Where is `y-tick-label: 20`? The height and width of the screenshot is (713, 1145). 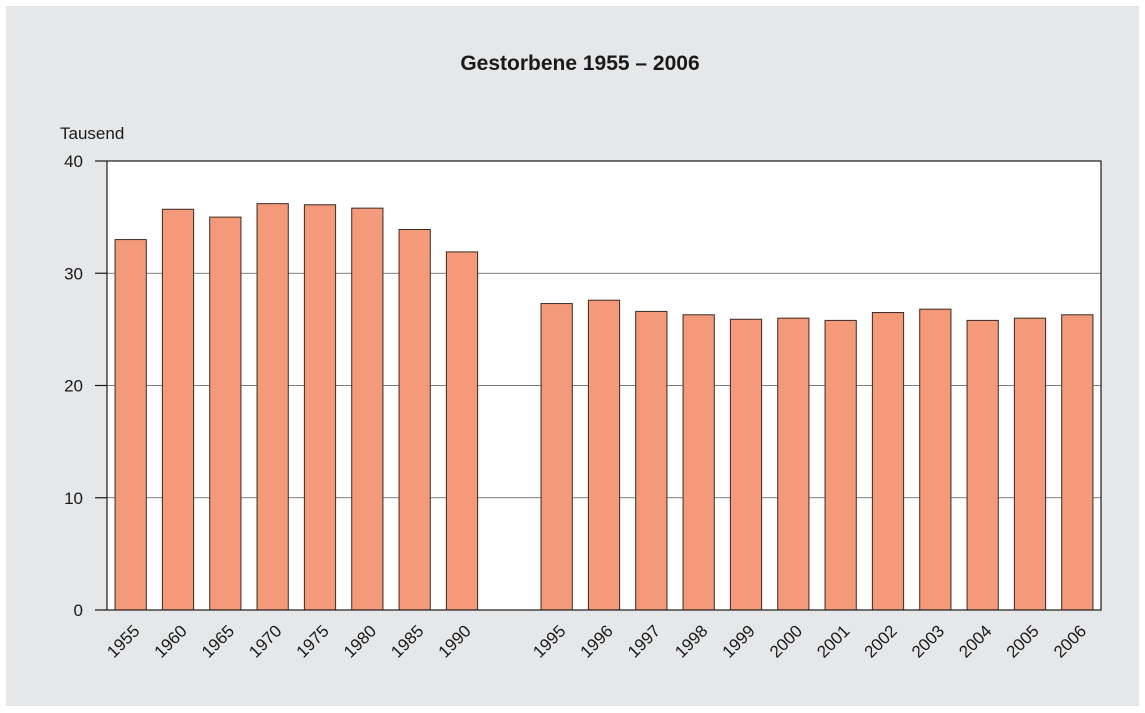
y-tick-label: 20 is located at coordinates (73, 386).